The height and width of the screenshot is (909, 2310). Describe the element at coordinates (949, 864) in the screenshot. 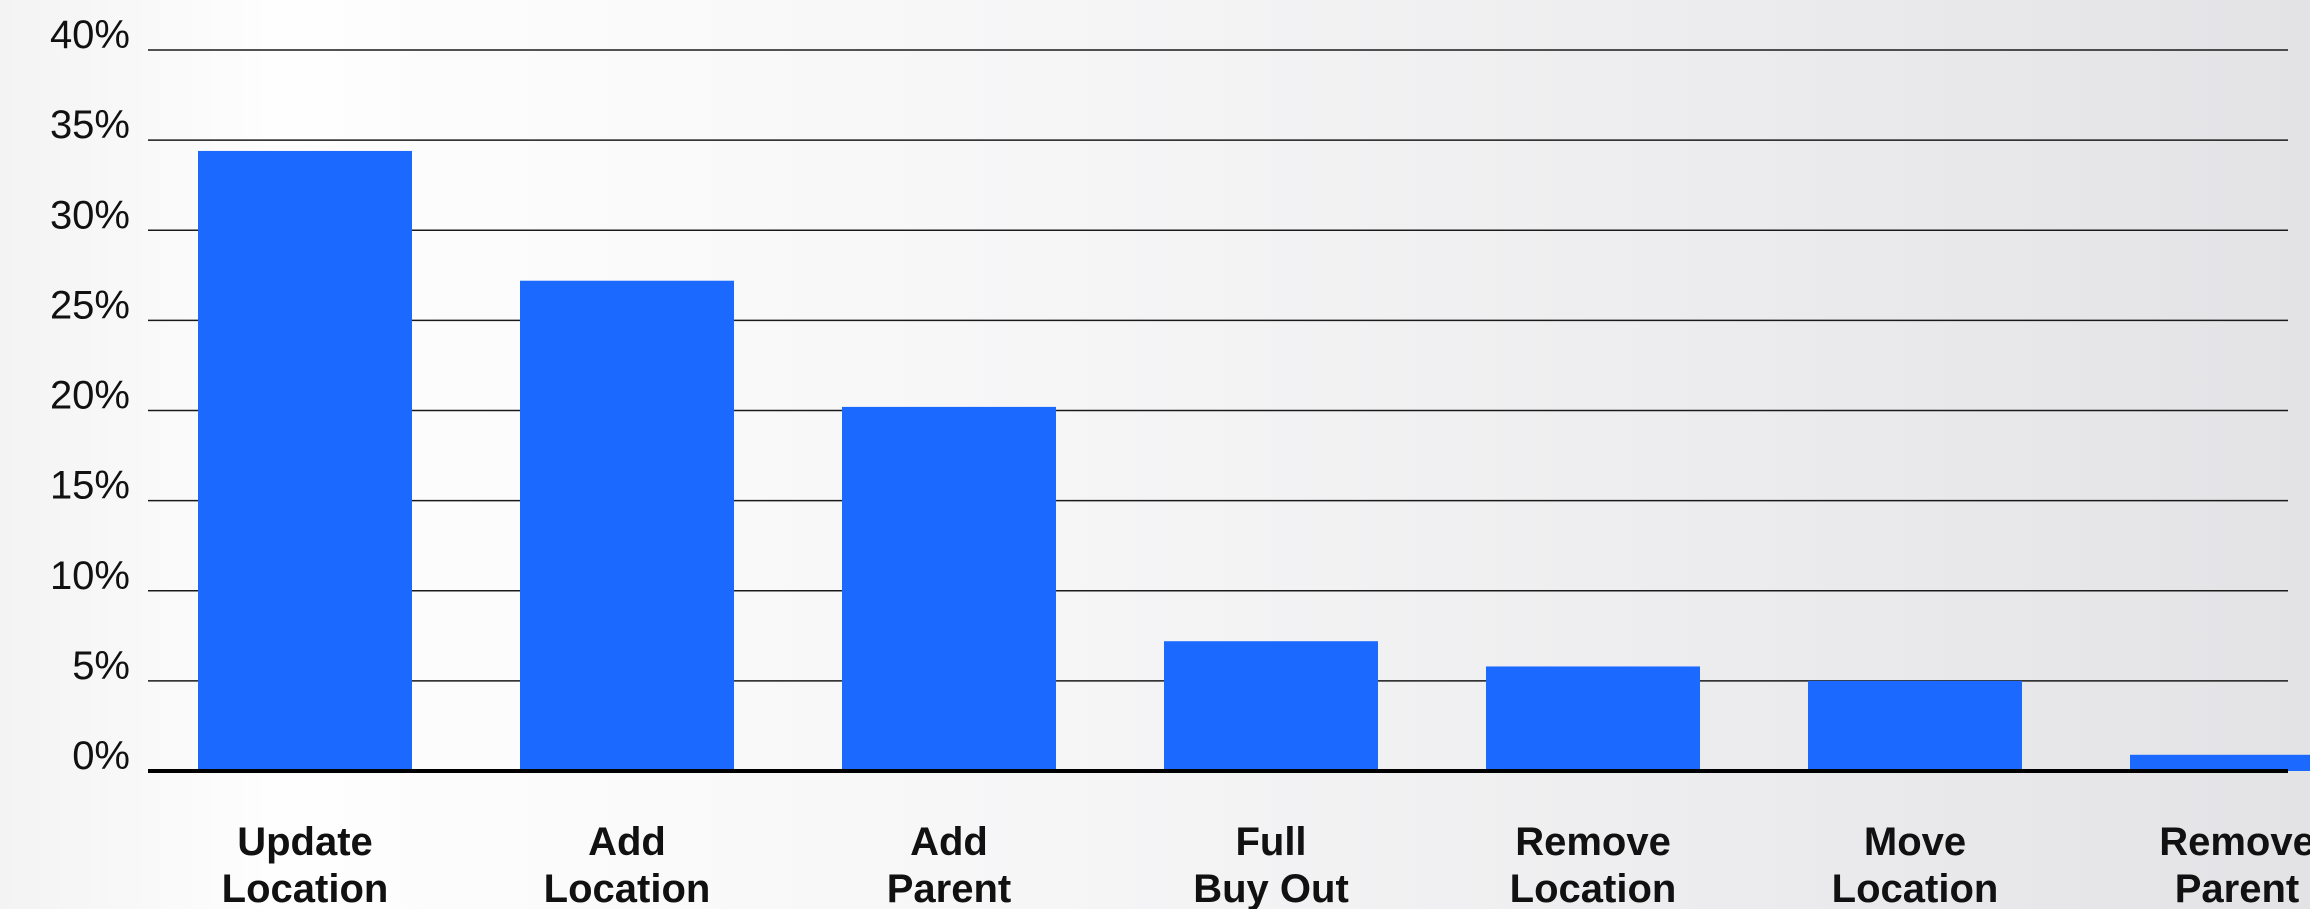

I see `x-tick-label: Add Parent` at that location.